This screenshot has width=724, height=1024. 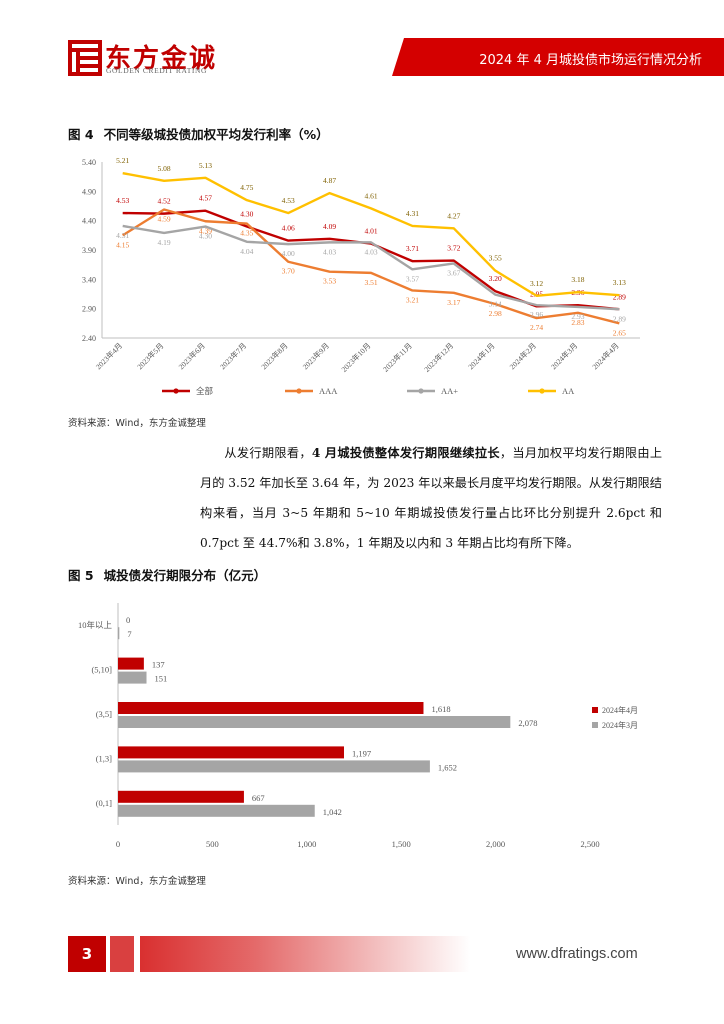 I want to click on figure5-title: 图 5 城投债发行期限分布（亿元）, so click(x=167, y=574).